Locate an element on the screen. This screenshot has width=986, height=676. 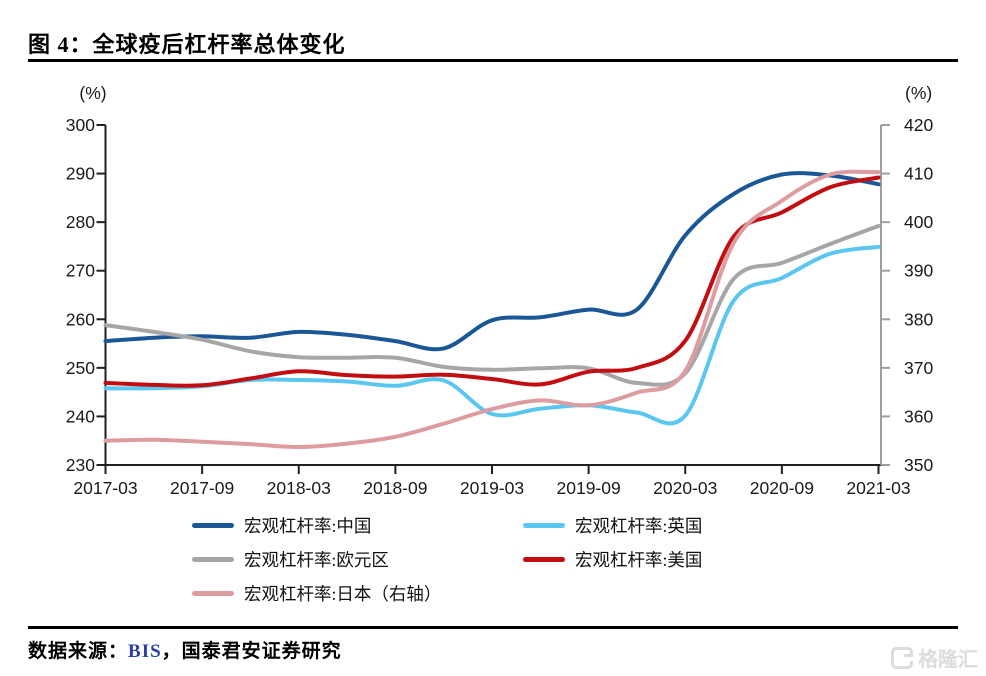
left-axis-tick-label: 250 is located at coordinates (80, 368).